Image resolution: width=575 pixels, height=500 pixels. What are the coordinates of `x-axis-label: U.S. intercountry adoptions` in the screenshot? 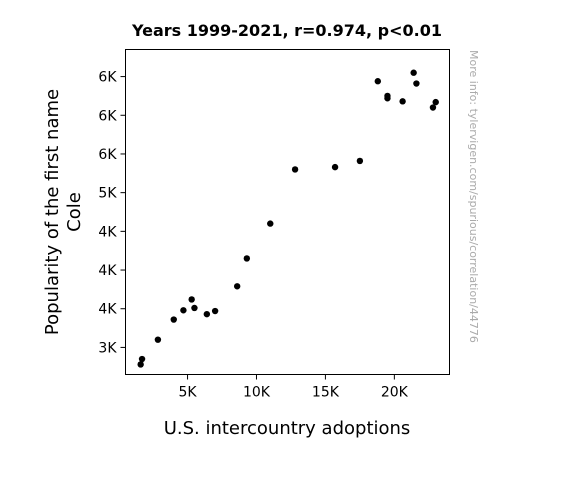 It's located at (287, 428).